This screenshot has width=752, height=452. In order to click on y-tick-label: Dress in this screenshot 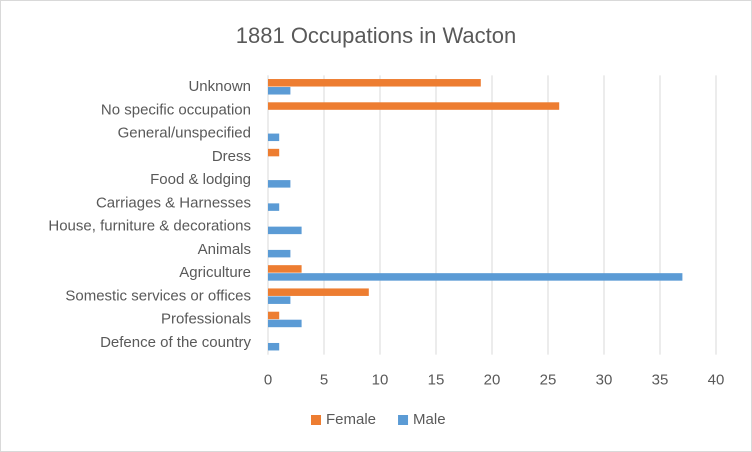, I will do `click(231, 156)`.